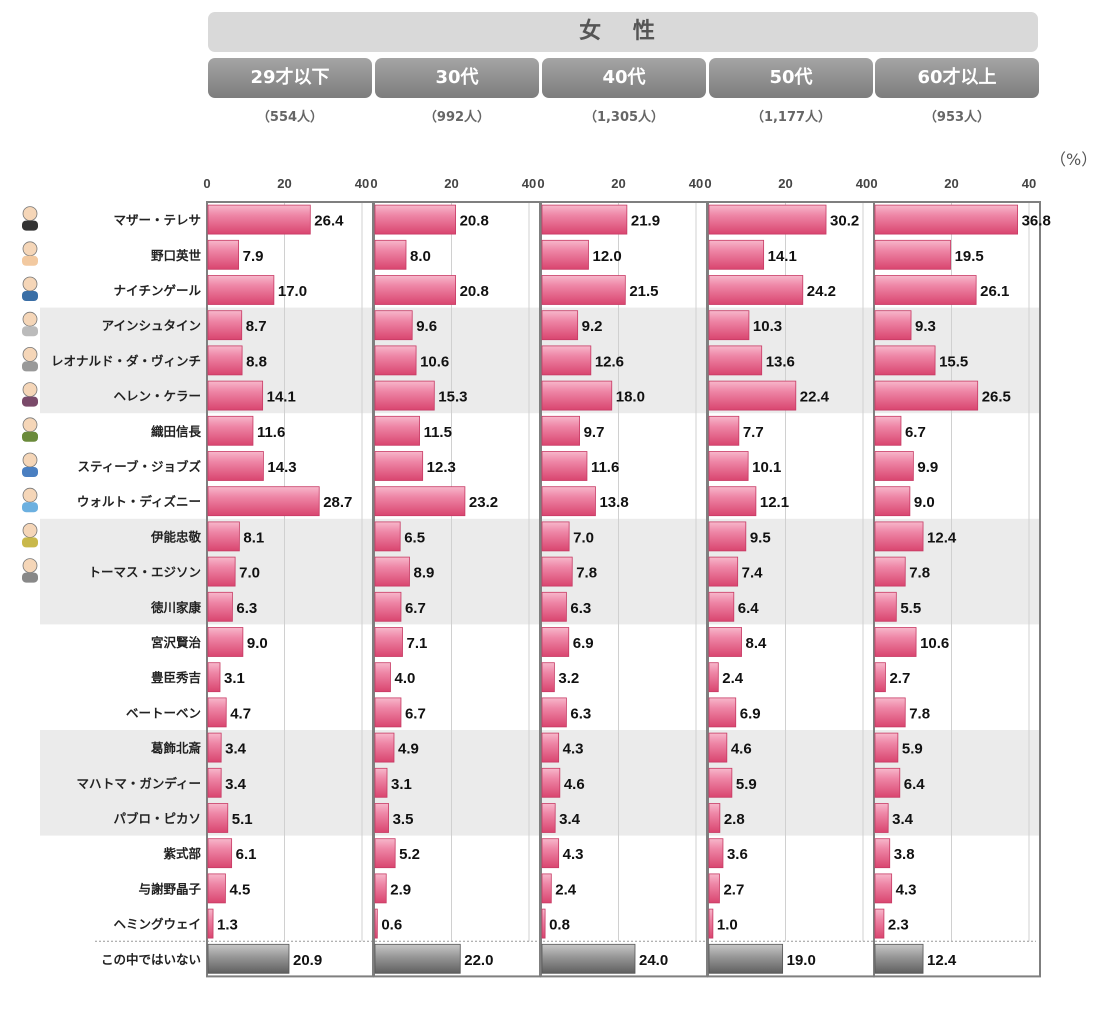 The image size is (1111, 1010). What do you see at coordinates (624, 78) in the screenshot?
I see `age-group-header: 40代` at bounding box center [624, 78].